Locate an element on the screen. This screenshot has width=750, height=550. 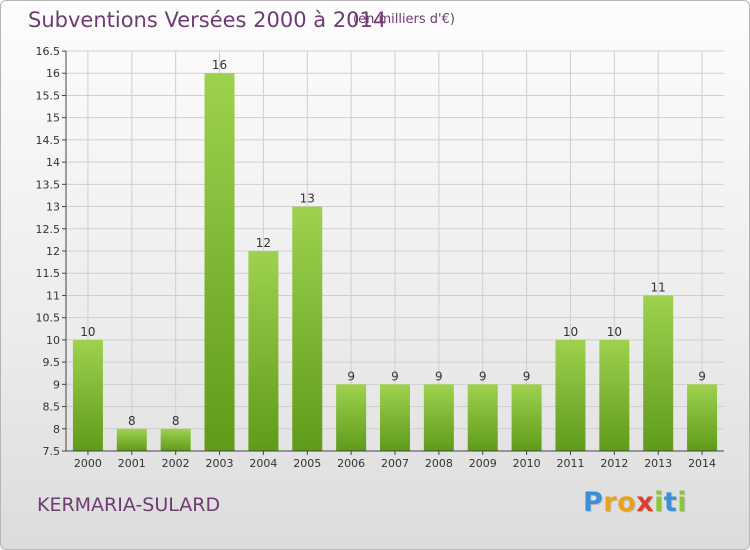
x-tick-label: 2008 is located at coordinates (439, 463).